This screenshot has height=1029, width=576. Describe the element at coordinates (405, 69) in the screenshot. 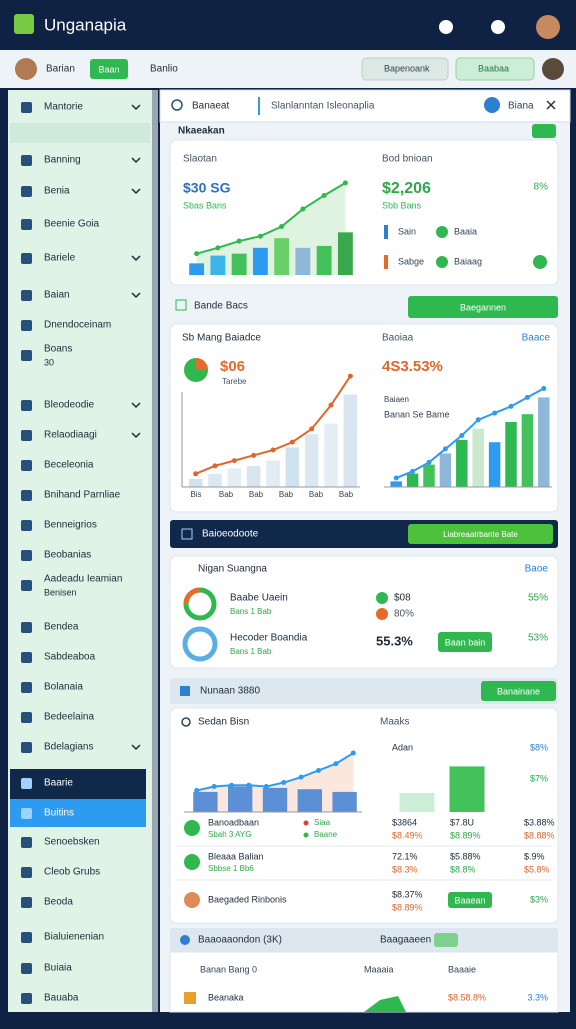

I see `search-box` at that location.